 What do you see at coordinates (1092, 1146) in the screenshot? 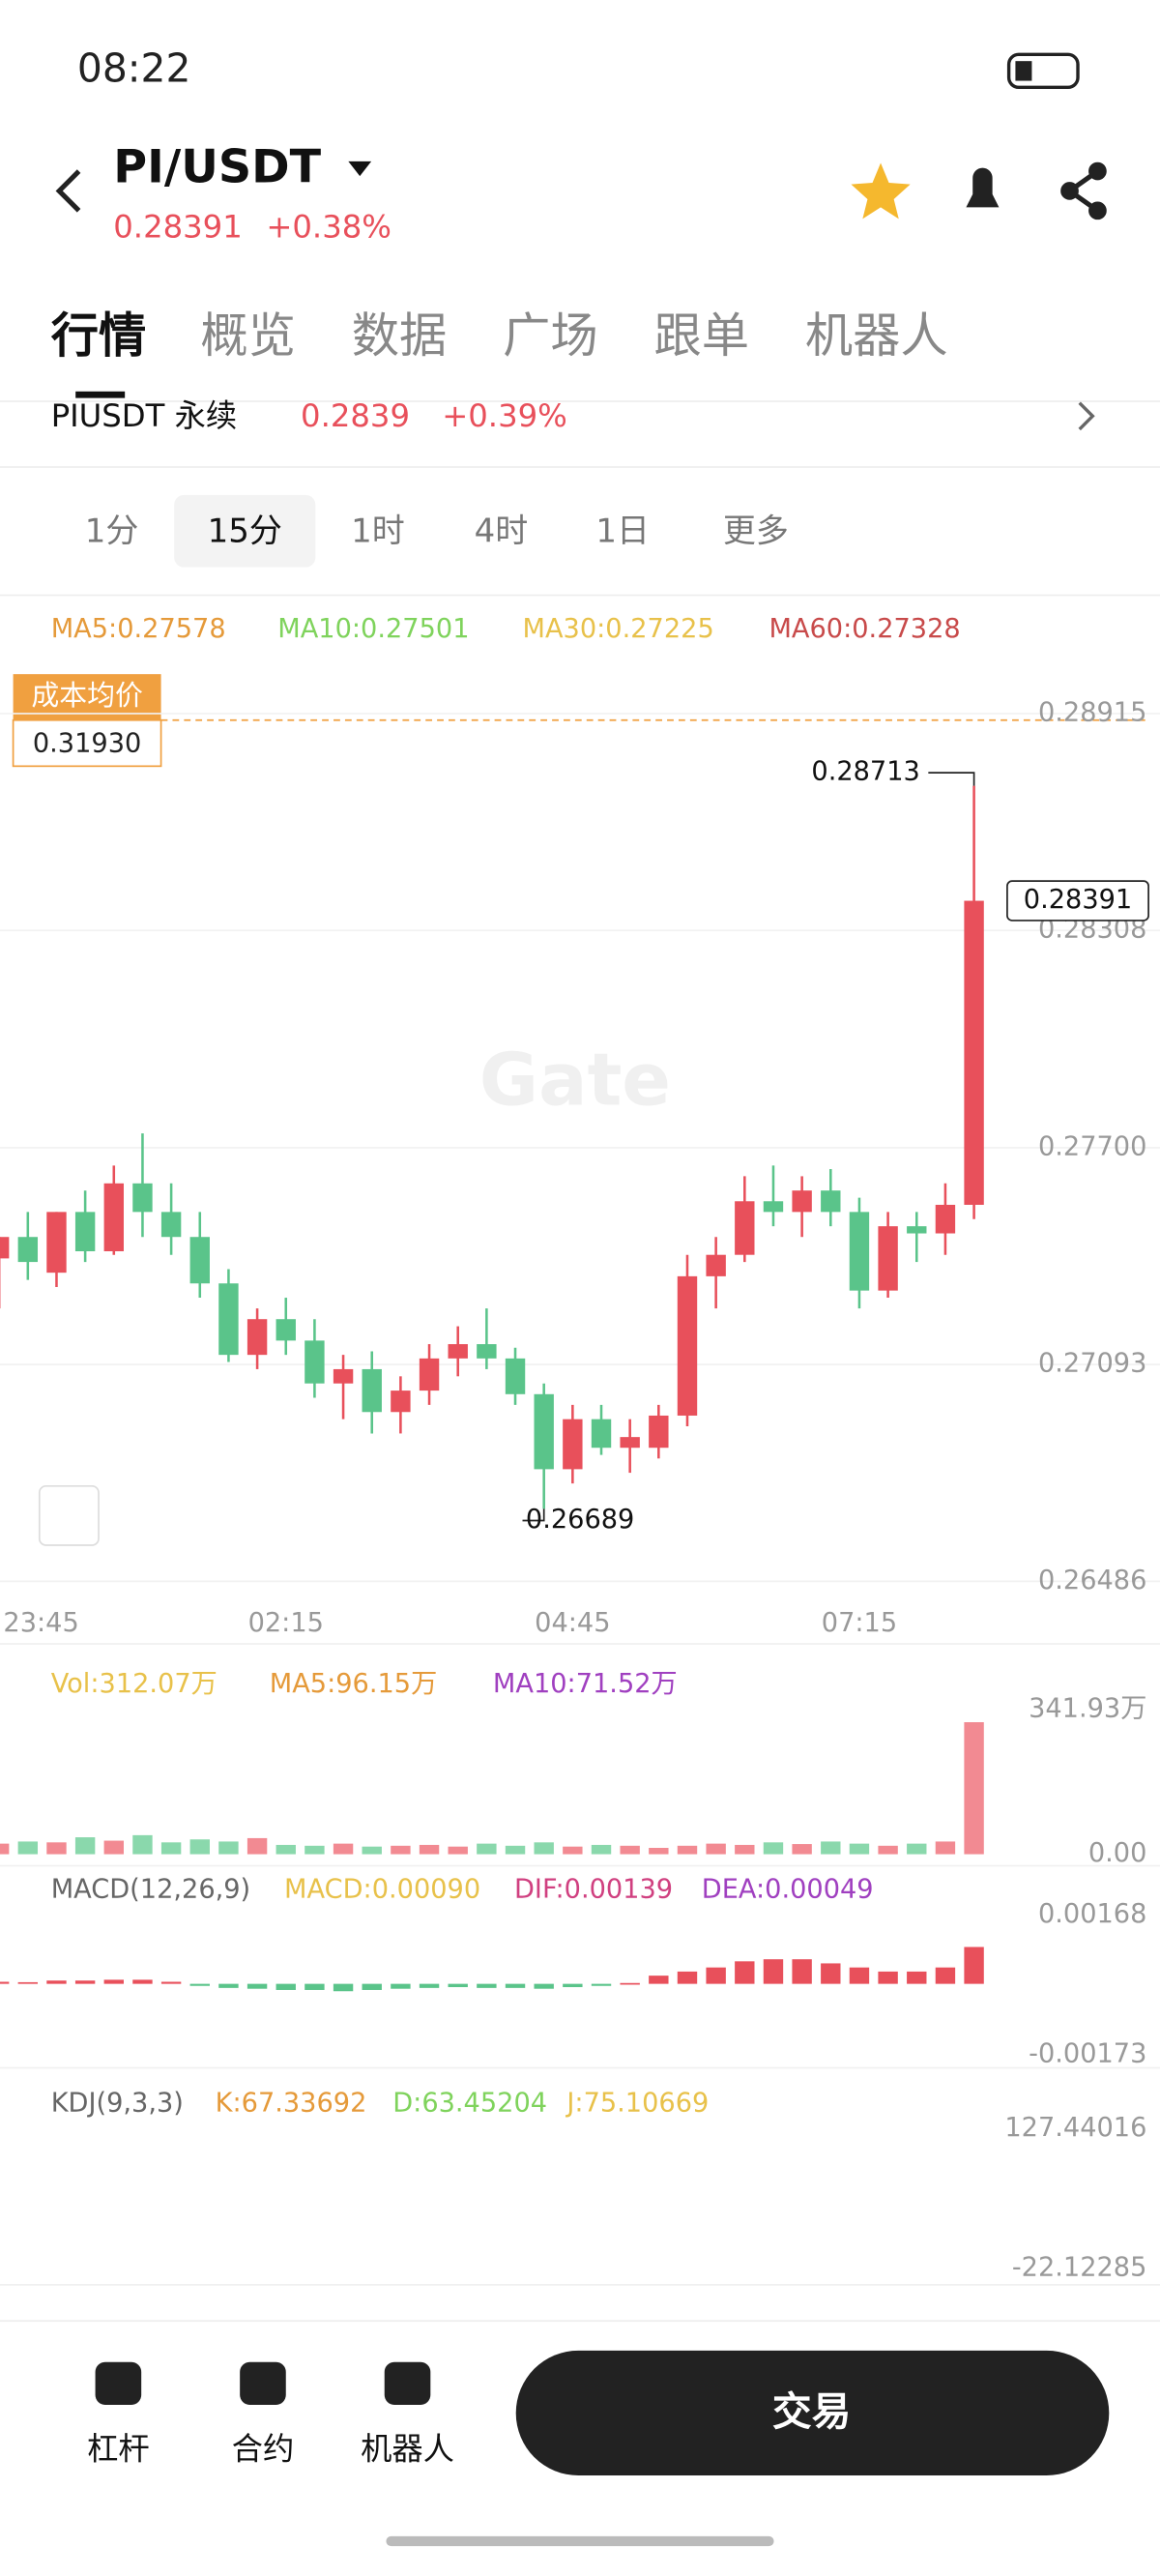
I see `y-tick-label: 0.27700` at bounding box center [1092, 1146].